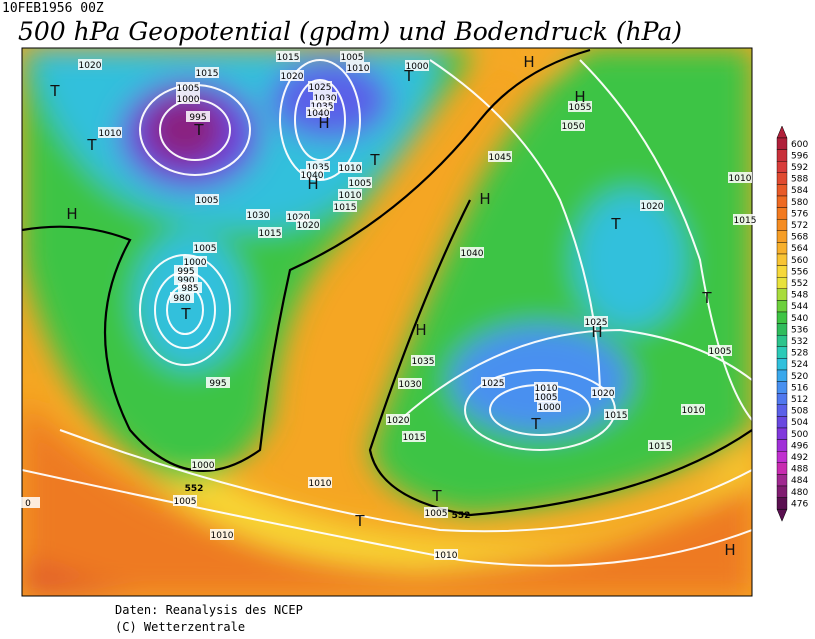  I want to click on isobar-label: 1035, so click(318, 168).